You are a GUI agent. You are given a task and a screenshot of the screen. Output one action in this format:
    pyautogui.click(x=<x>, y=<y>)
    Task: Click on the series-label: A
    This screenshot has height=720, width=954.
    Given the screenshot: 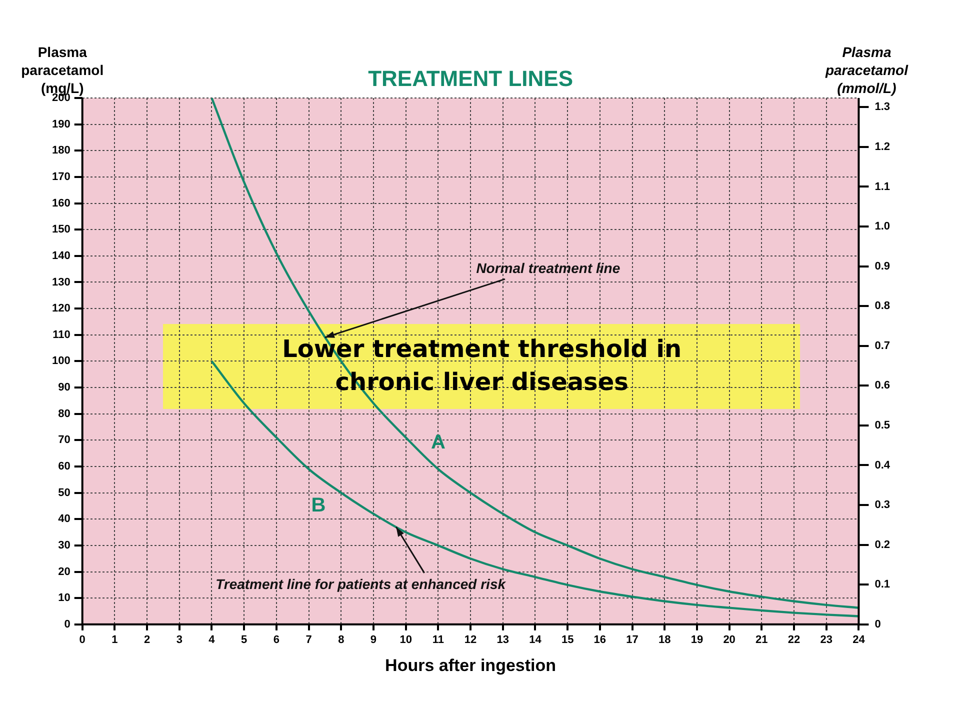 What is the action you would take?
    pyautogui.click(x=438, y=442)
    